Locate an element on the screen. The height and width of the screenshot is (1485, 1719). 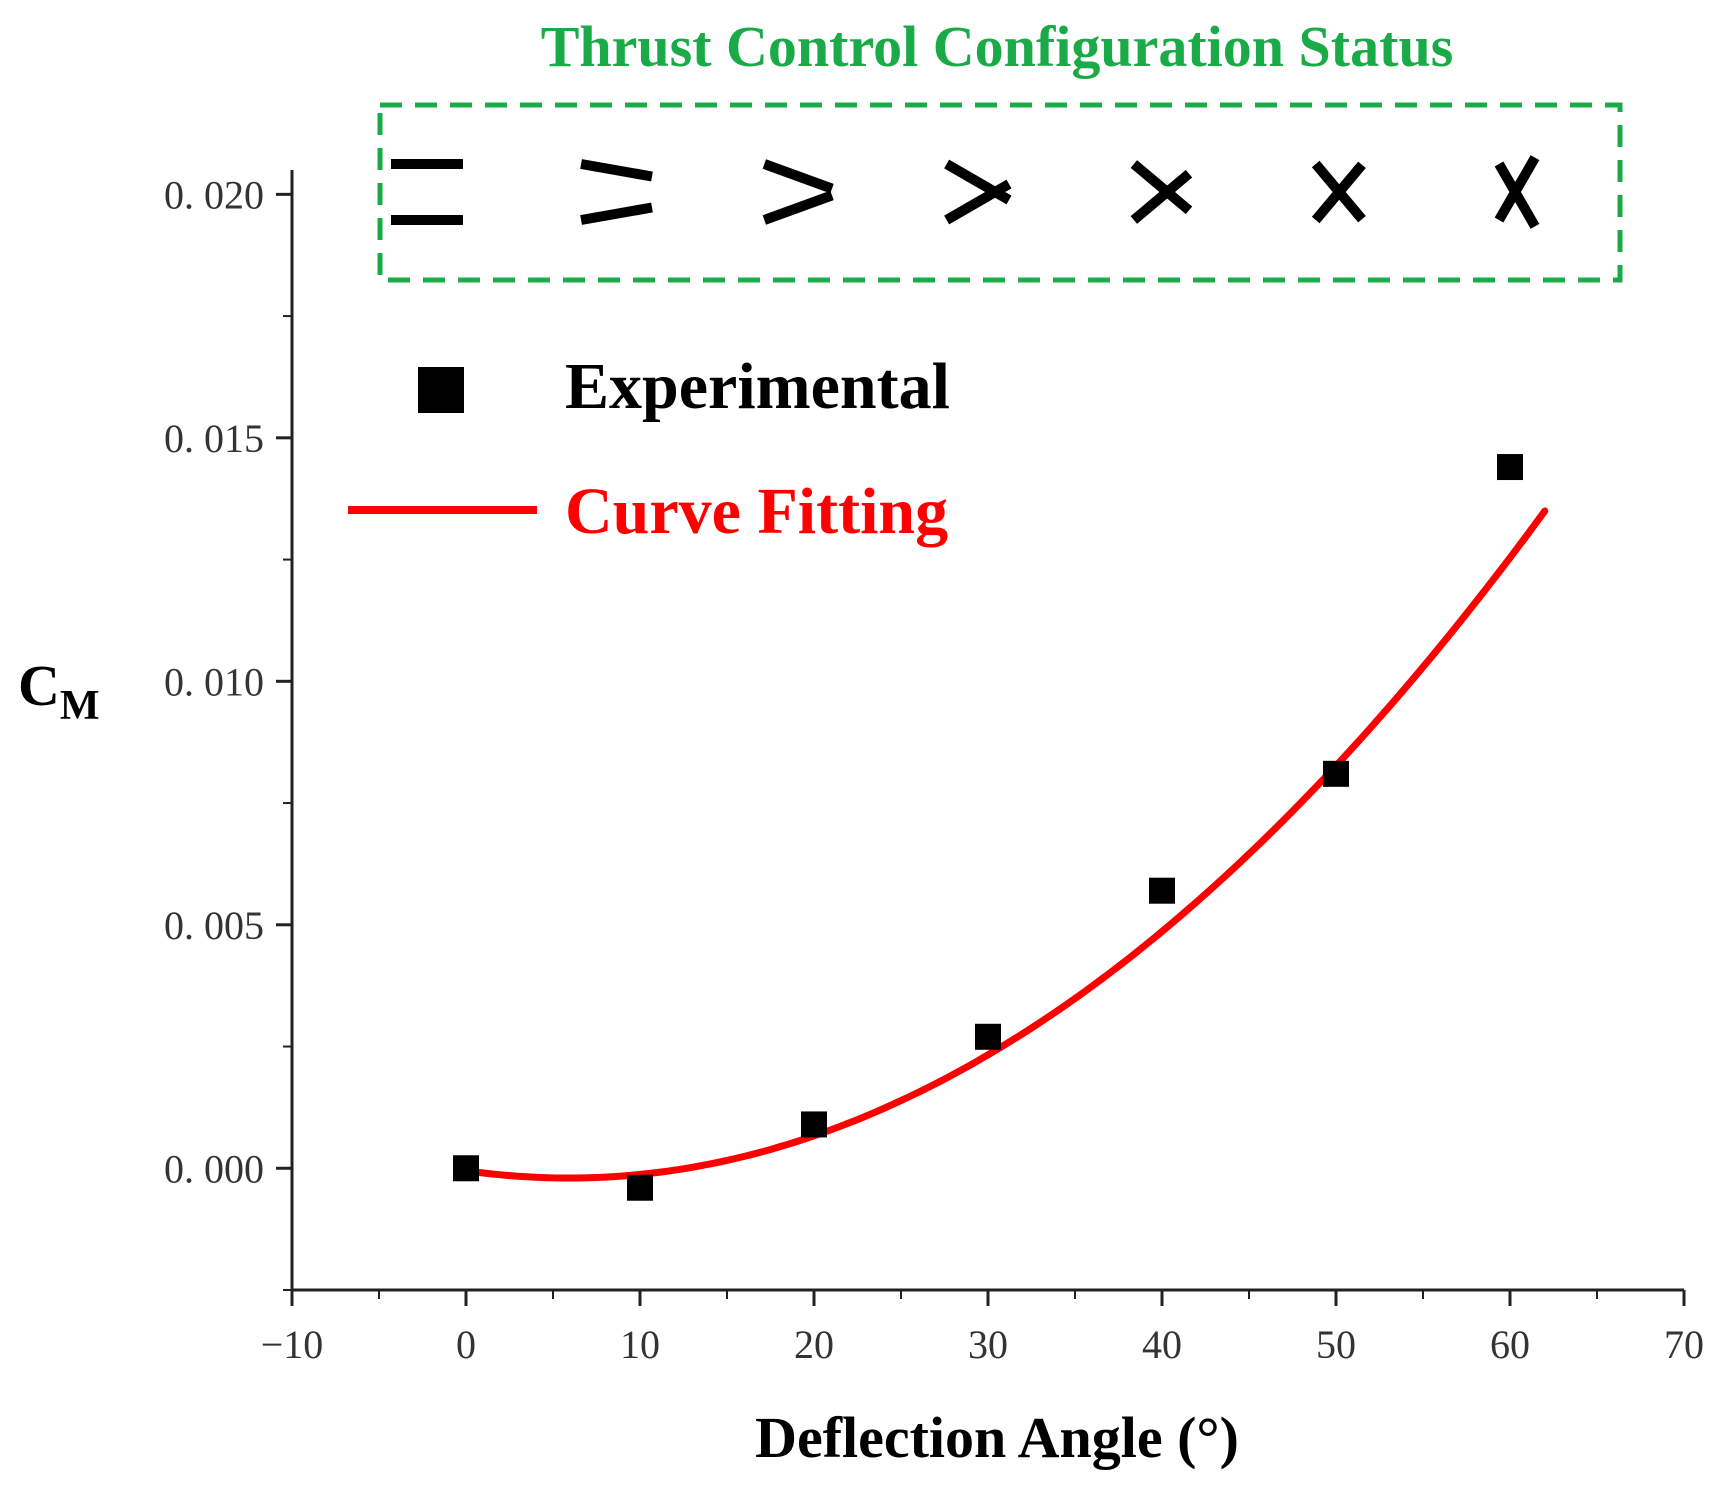
deflection-10-icon is located at coordinates (616, 192).